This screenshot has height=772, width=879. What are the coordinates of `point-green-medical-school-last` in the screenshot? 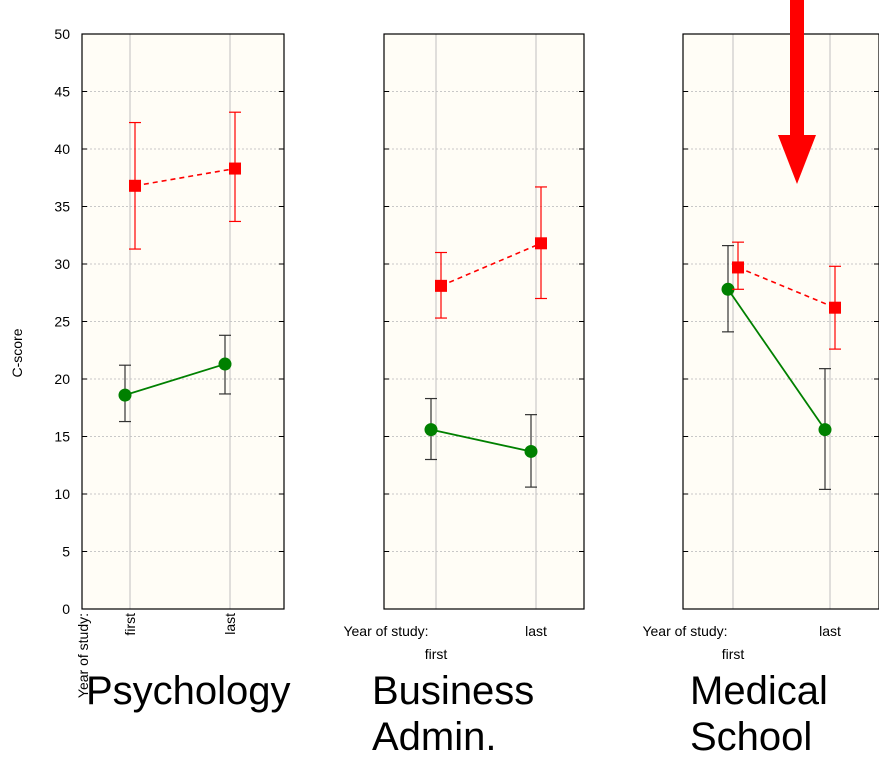 It's located at (825, 430).